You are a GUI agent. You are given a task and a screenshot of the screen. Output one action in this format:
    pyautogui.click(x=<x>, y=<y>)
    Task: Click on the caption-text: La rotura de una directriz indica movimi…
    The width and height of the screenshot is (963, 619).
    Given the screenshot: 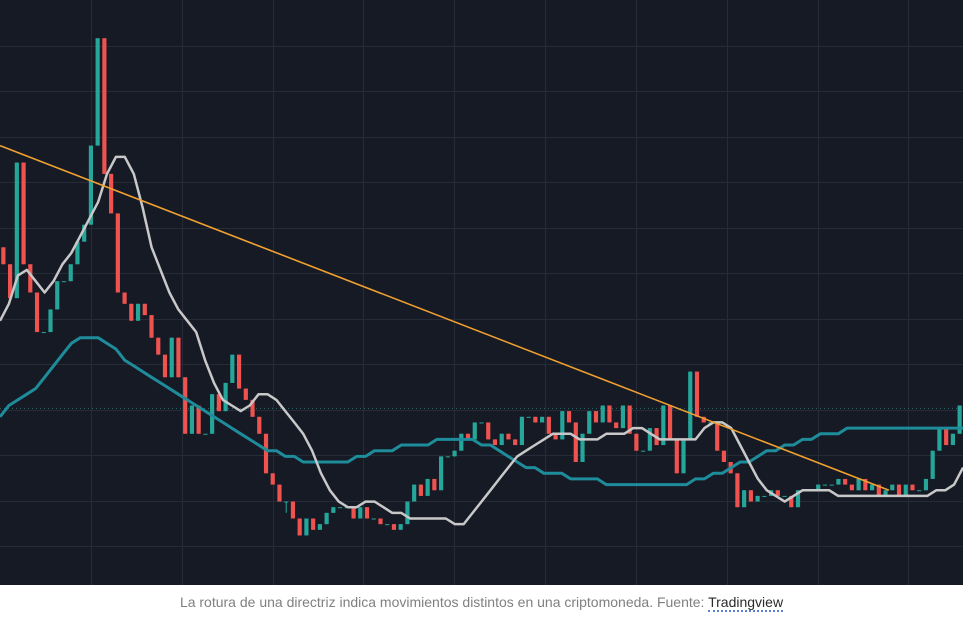 What is the action you would take?
    pyautogui.click(x=444, y=602)
    